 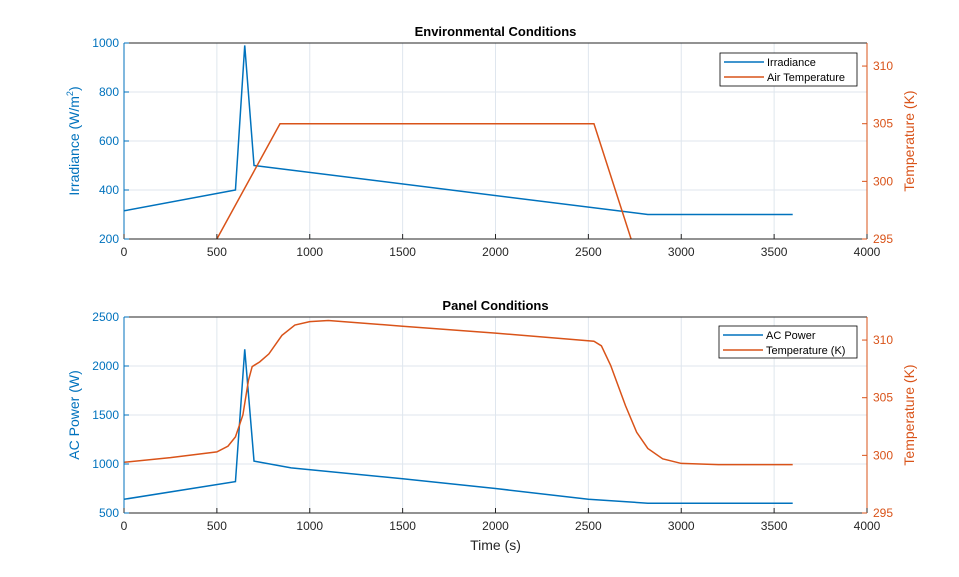 I want to click on y-left-label: AC Power (W), so click(x=74, y=414).